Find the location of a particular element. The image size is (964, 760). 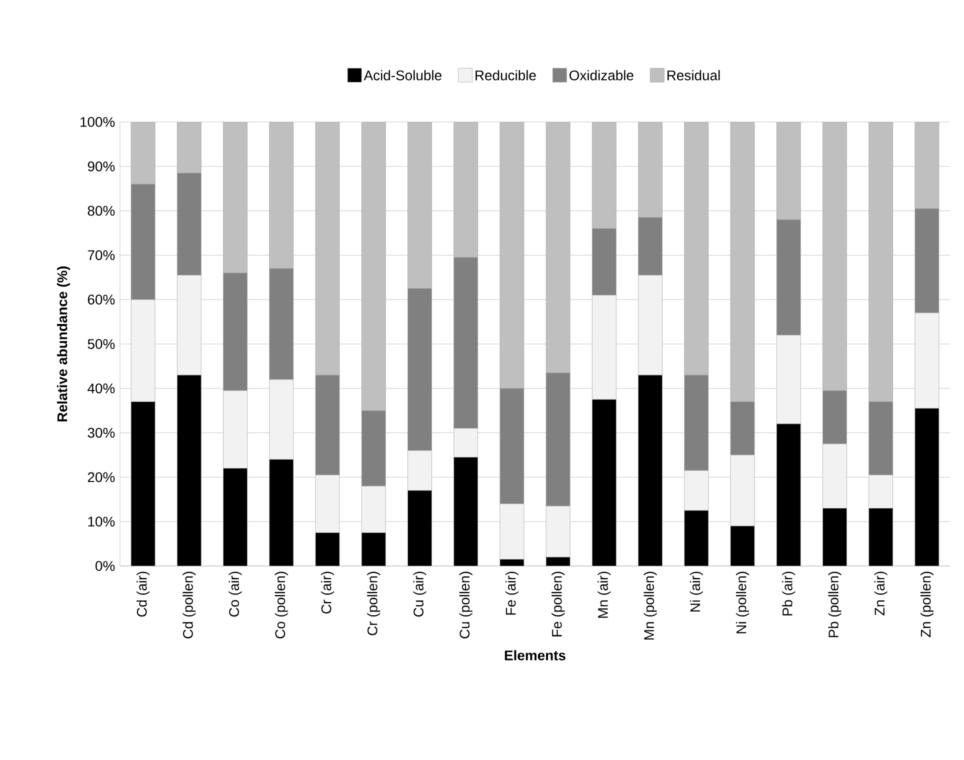

x-tick-label: Pb (pollen) is located at coordinates (835, 605).